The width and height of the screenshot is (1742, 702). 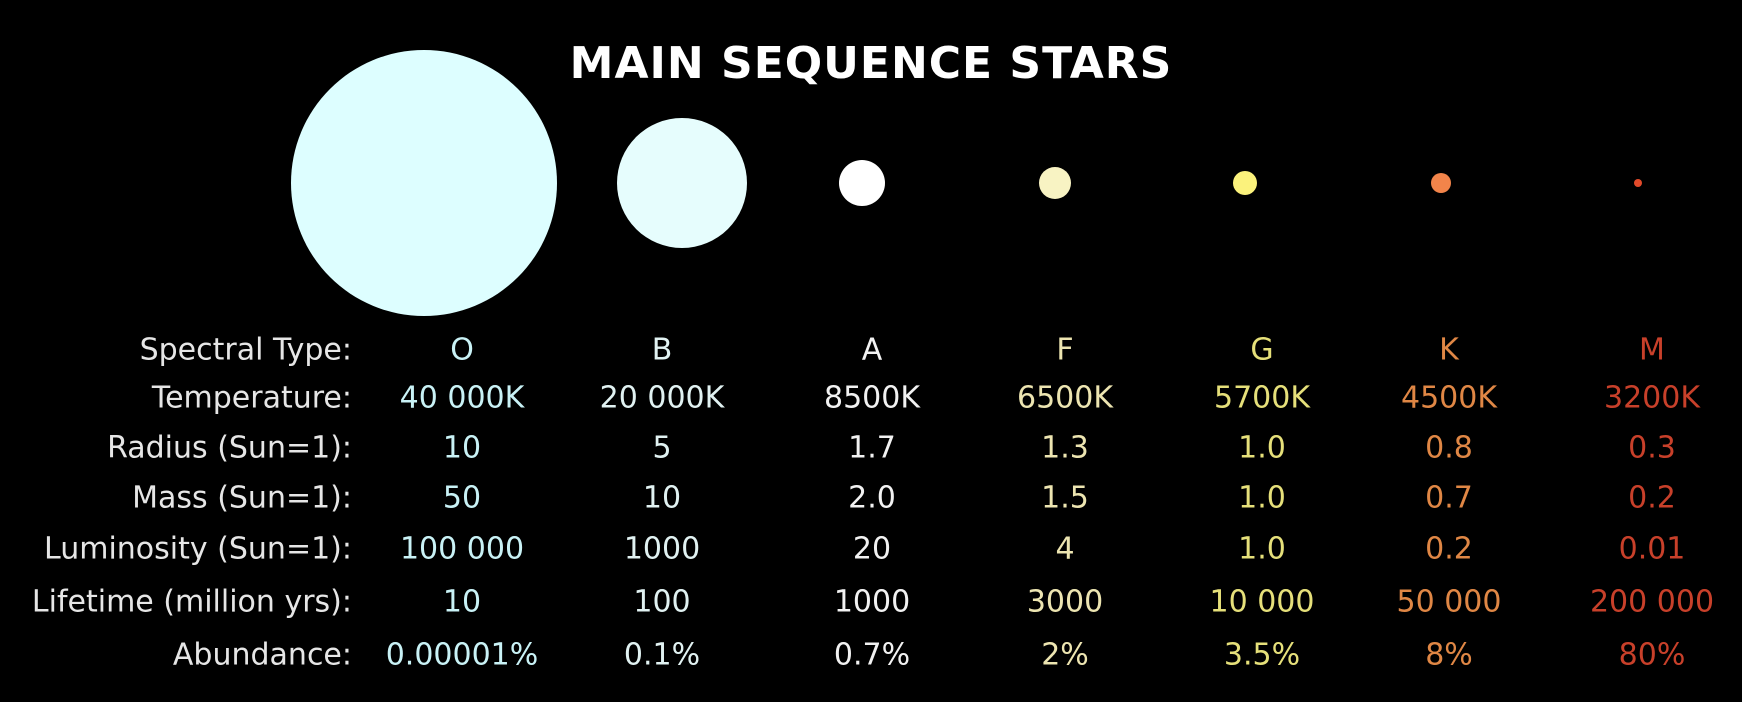 I want to click on cell-m-type: M, so click(x=1652, y=350).